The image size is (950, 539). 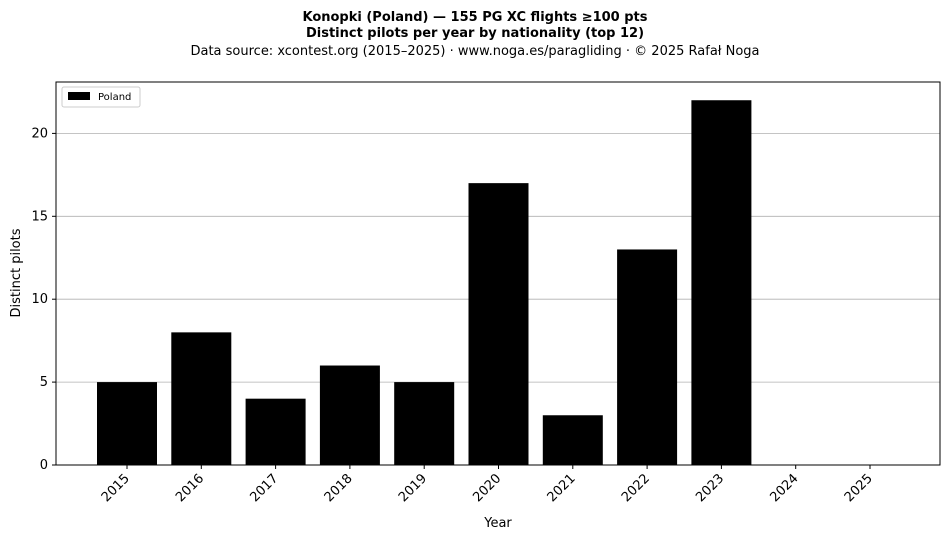 I want to click on y-tick-label: 15, so click(x=39, y=216).